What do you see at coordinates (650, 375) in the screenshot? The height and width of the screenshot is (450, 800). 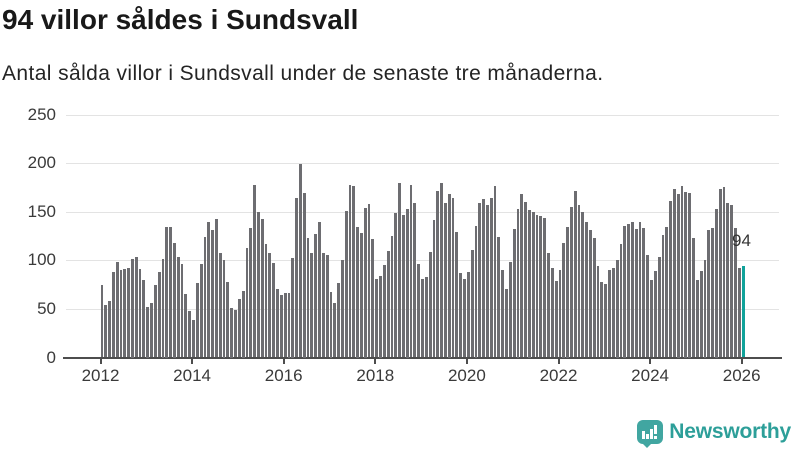 I see `x-axis-label-2024: 2024` at bounding box center [650, 375].